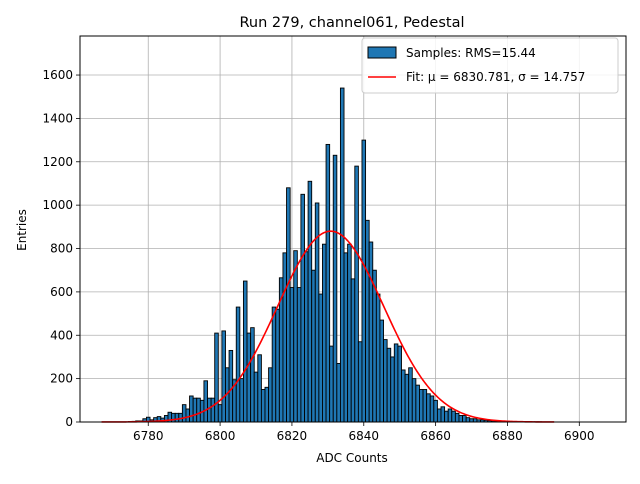  I want to click on legend-fit-label: Fit: μ = 6830.781, σ = 14.757, so click(495, 77).